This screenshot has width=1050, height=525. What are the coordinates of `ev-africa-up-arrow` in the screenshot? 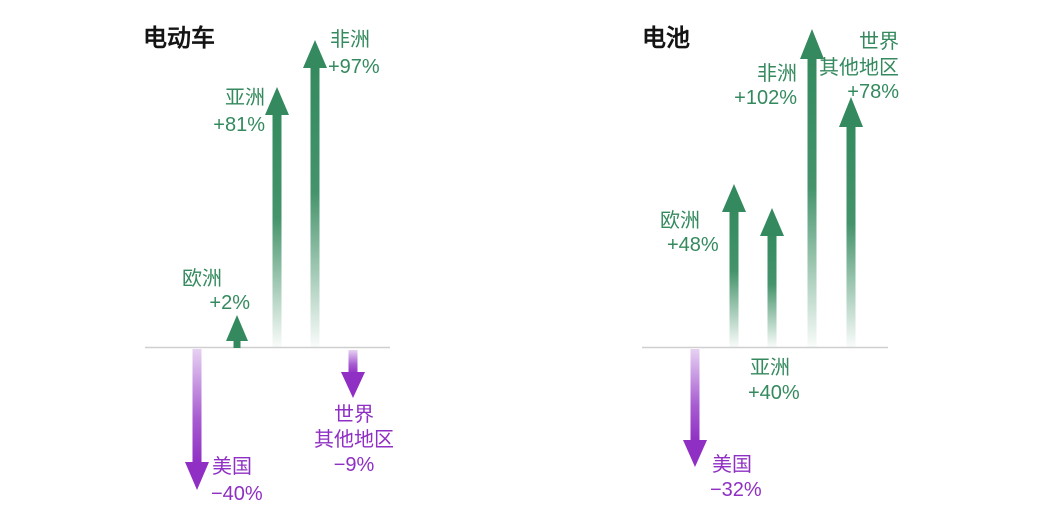 It's located at (315, 193).